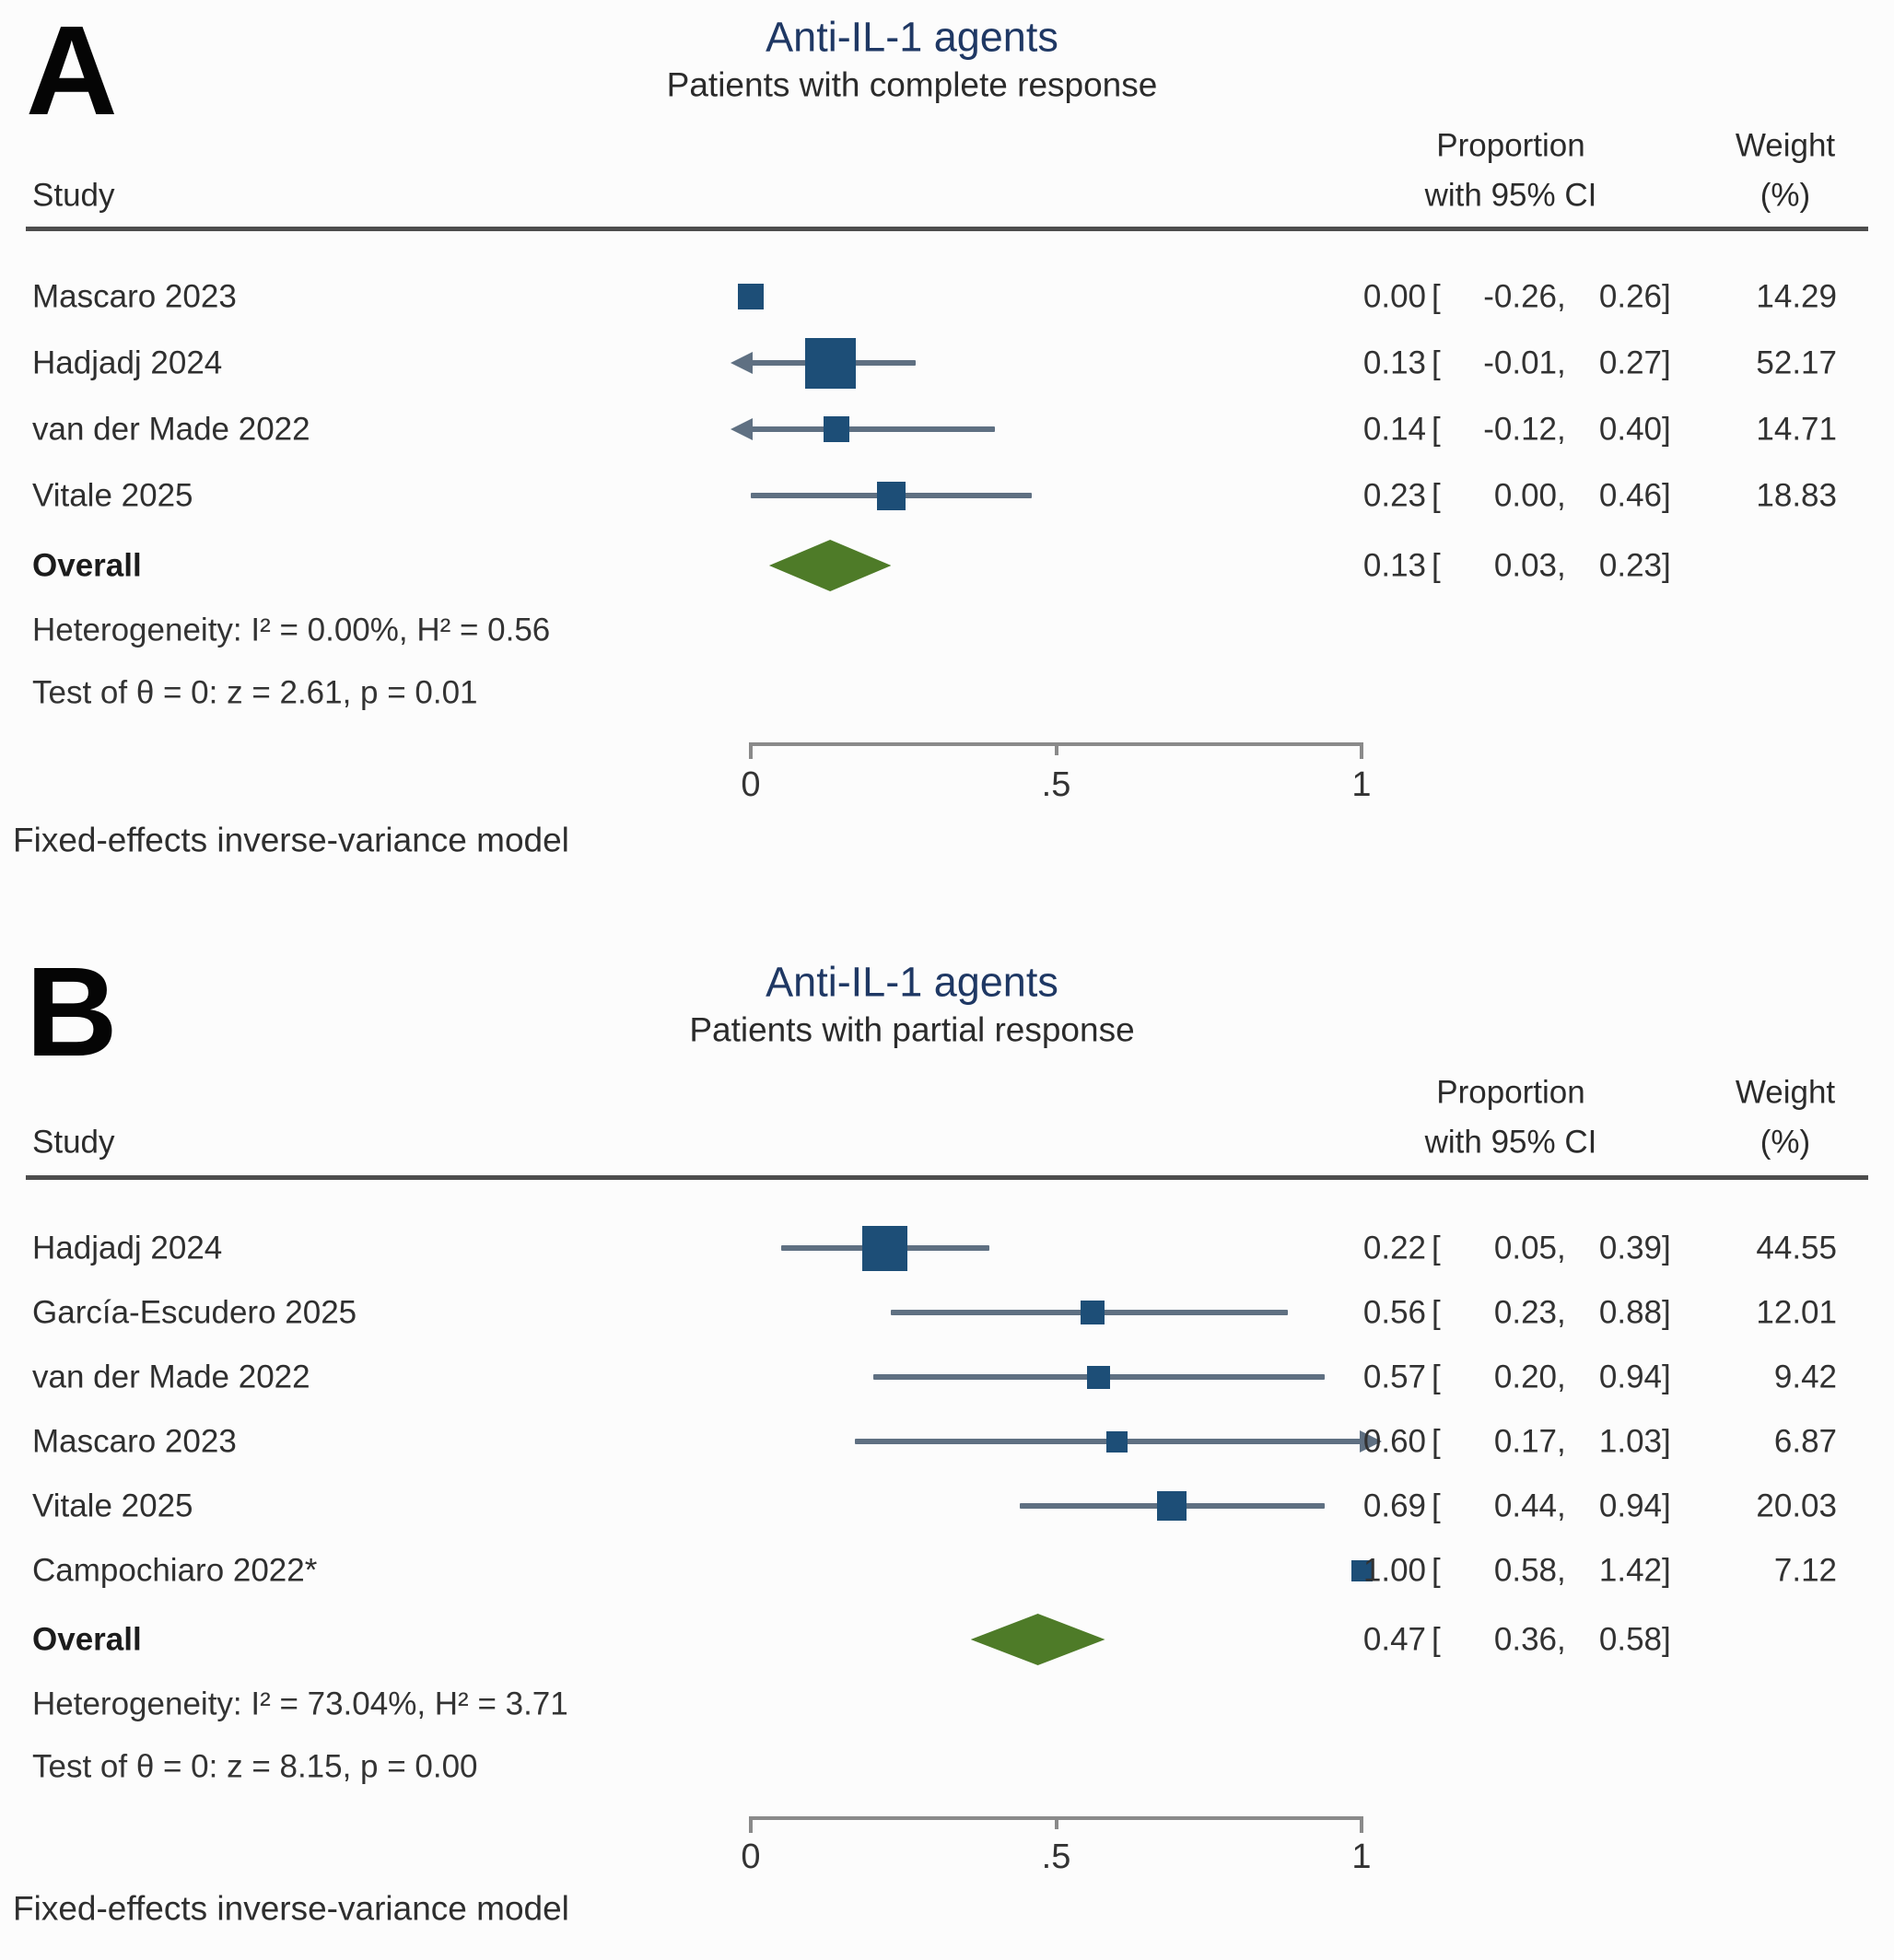 The image size is (1894, 1960). Describe the element at coordinates (1805, 1377) in the screenshot. I see `weight-value: 9.42` at that location.